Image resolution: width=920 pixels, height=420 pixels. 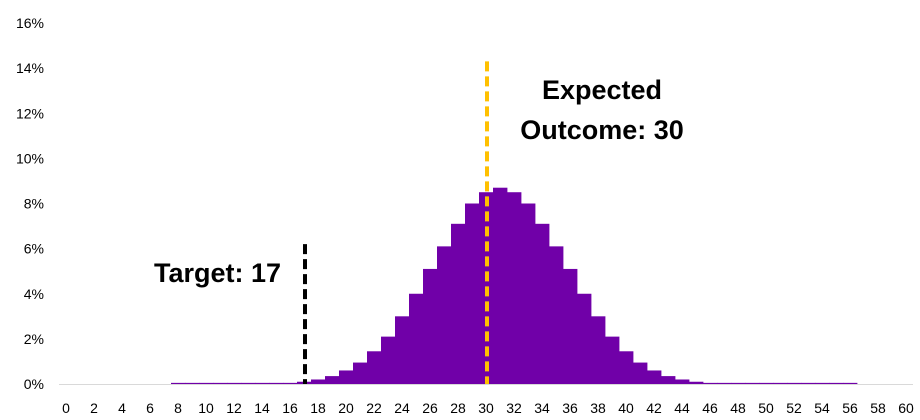 I want to click on expected-outcome-label: Expected, so click(x=602, y=90).